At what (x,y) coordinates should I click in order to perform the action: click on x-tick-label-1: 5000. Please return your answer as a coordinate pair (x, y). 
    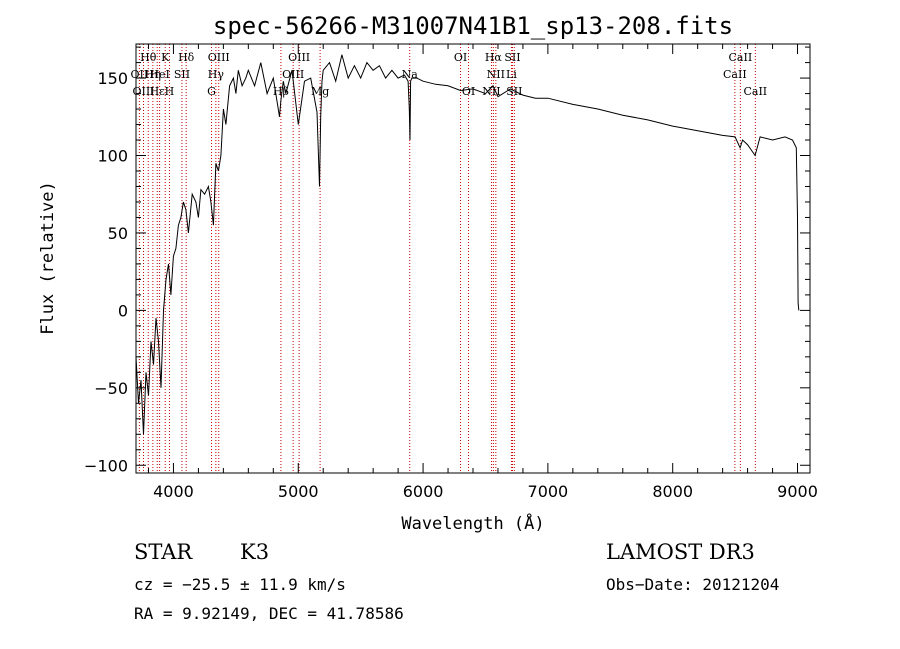
    Looking at the image, I should click on (298, 491).